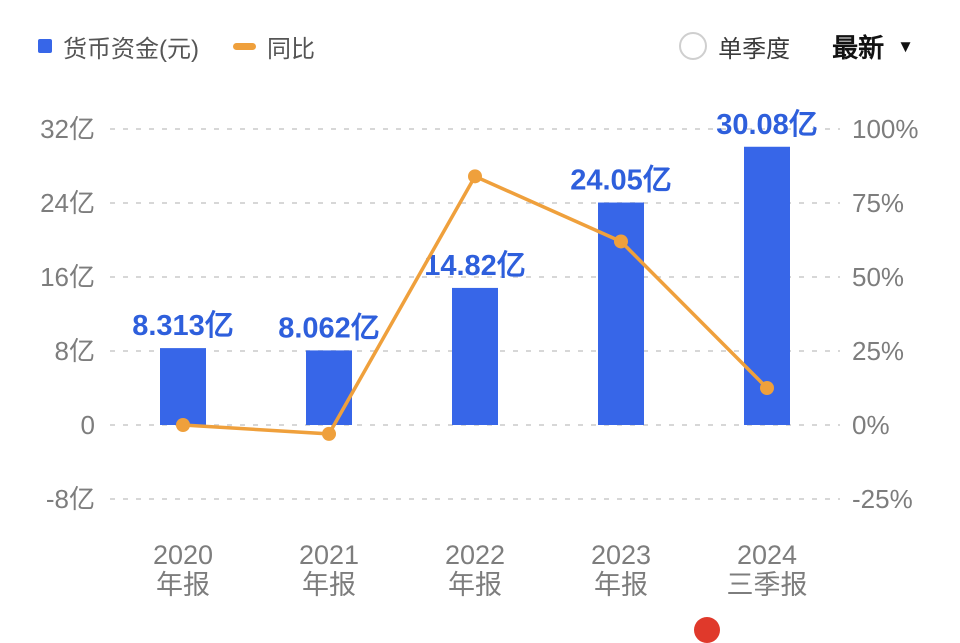 Image resolution: width=960 pixels, height=643 pixels. Describe the element at coordinates (693, 46) in the screenshot. I see `single-quarter-radio` at that location.